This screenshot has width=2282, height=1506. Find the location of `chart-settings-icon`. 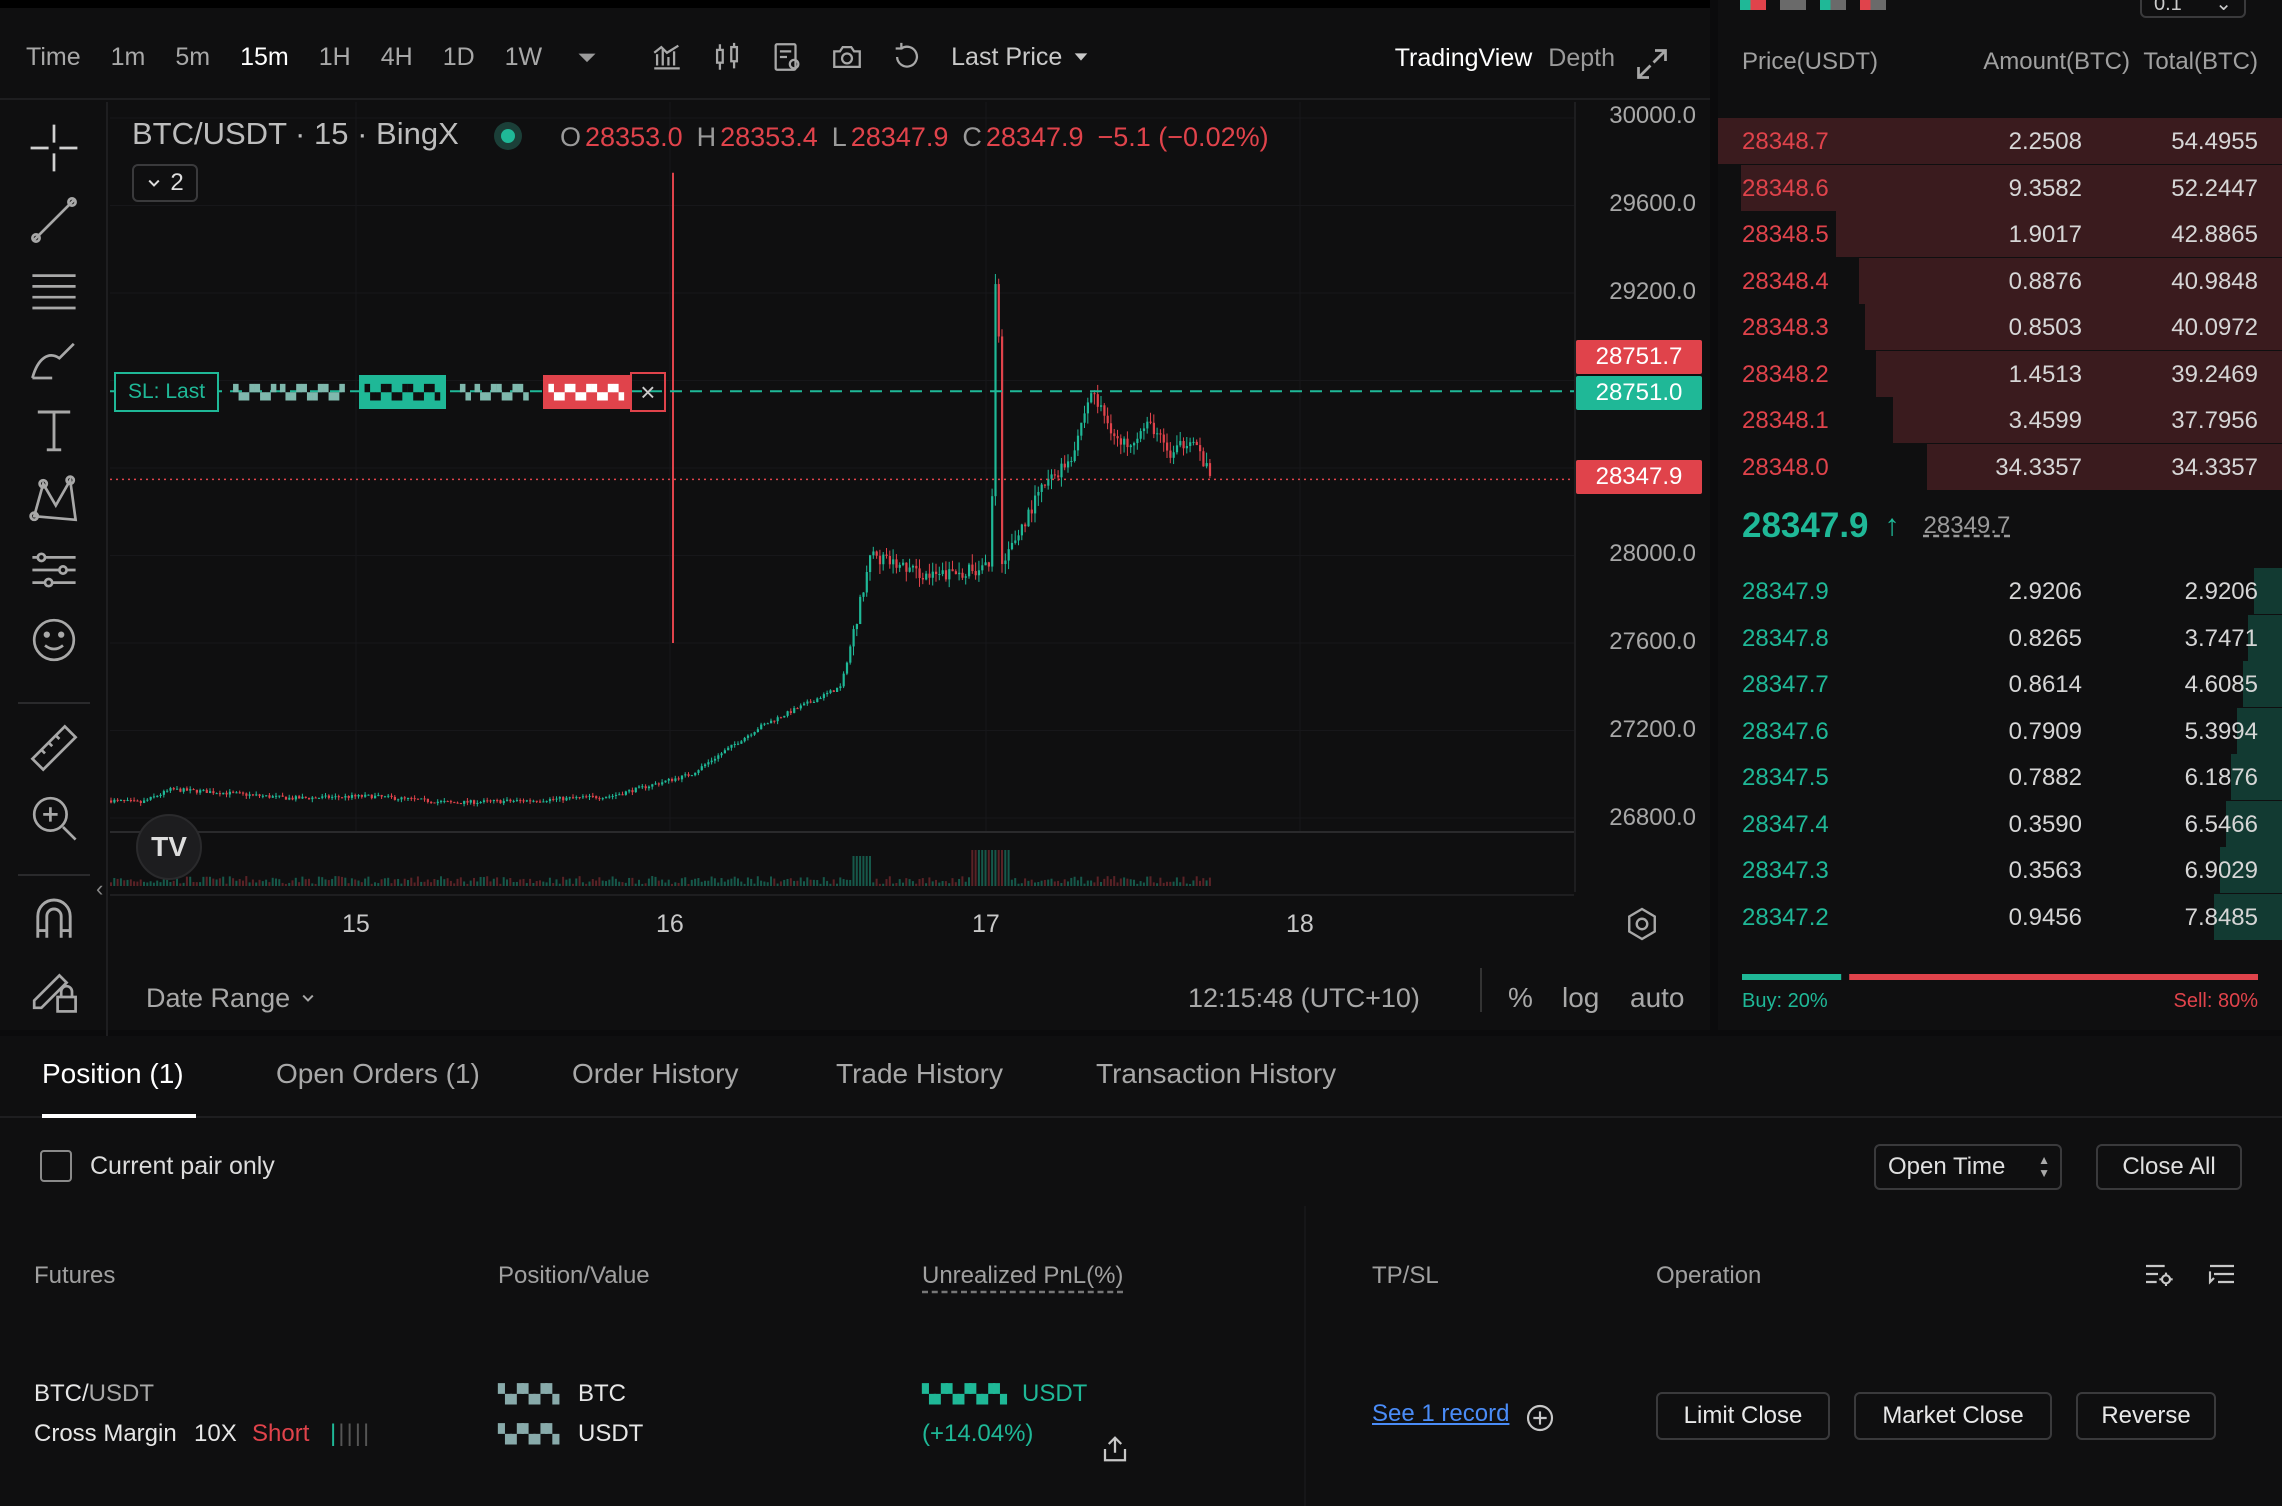

chart-settings-icon is located at coordinates (1642, 924).